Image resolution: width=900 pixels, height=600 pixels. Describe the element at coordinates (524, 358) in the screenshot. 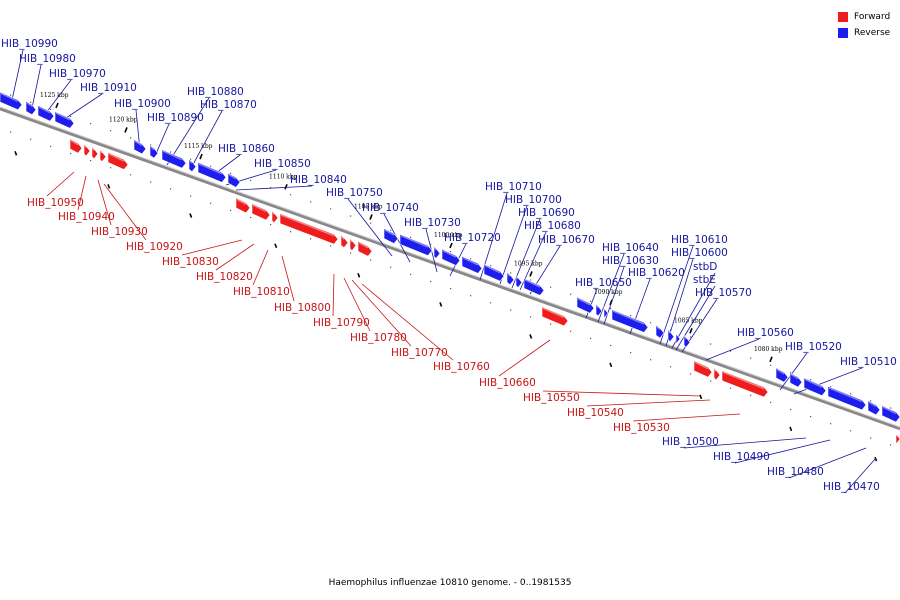

I see `gene-label-hib-10660-leader` at that location.